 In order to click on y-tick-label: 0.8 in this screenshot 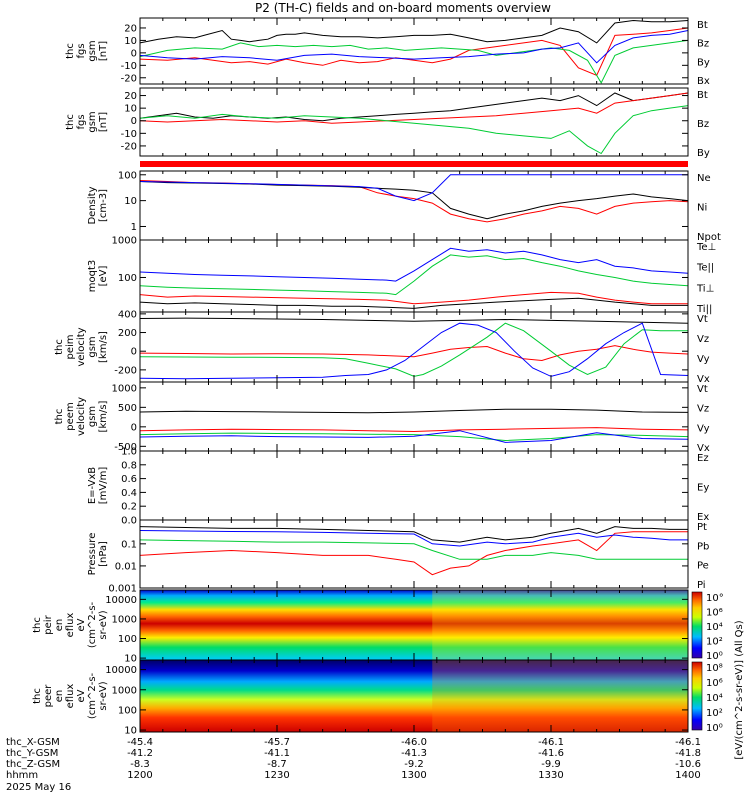, I will do `click(129, 465)`.